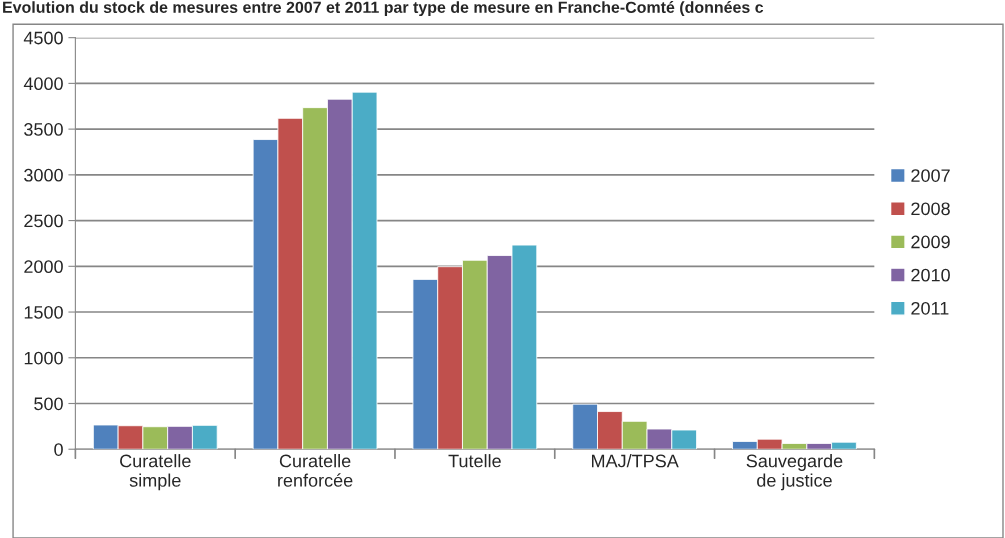 The image size is (1005, 538). I want to click on legend-label: 2008, so click(930, 209).